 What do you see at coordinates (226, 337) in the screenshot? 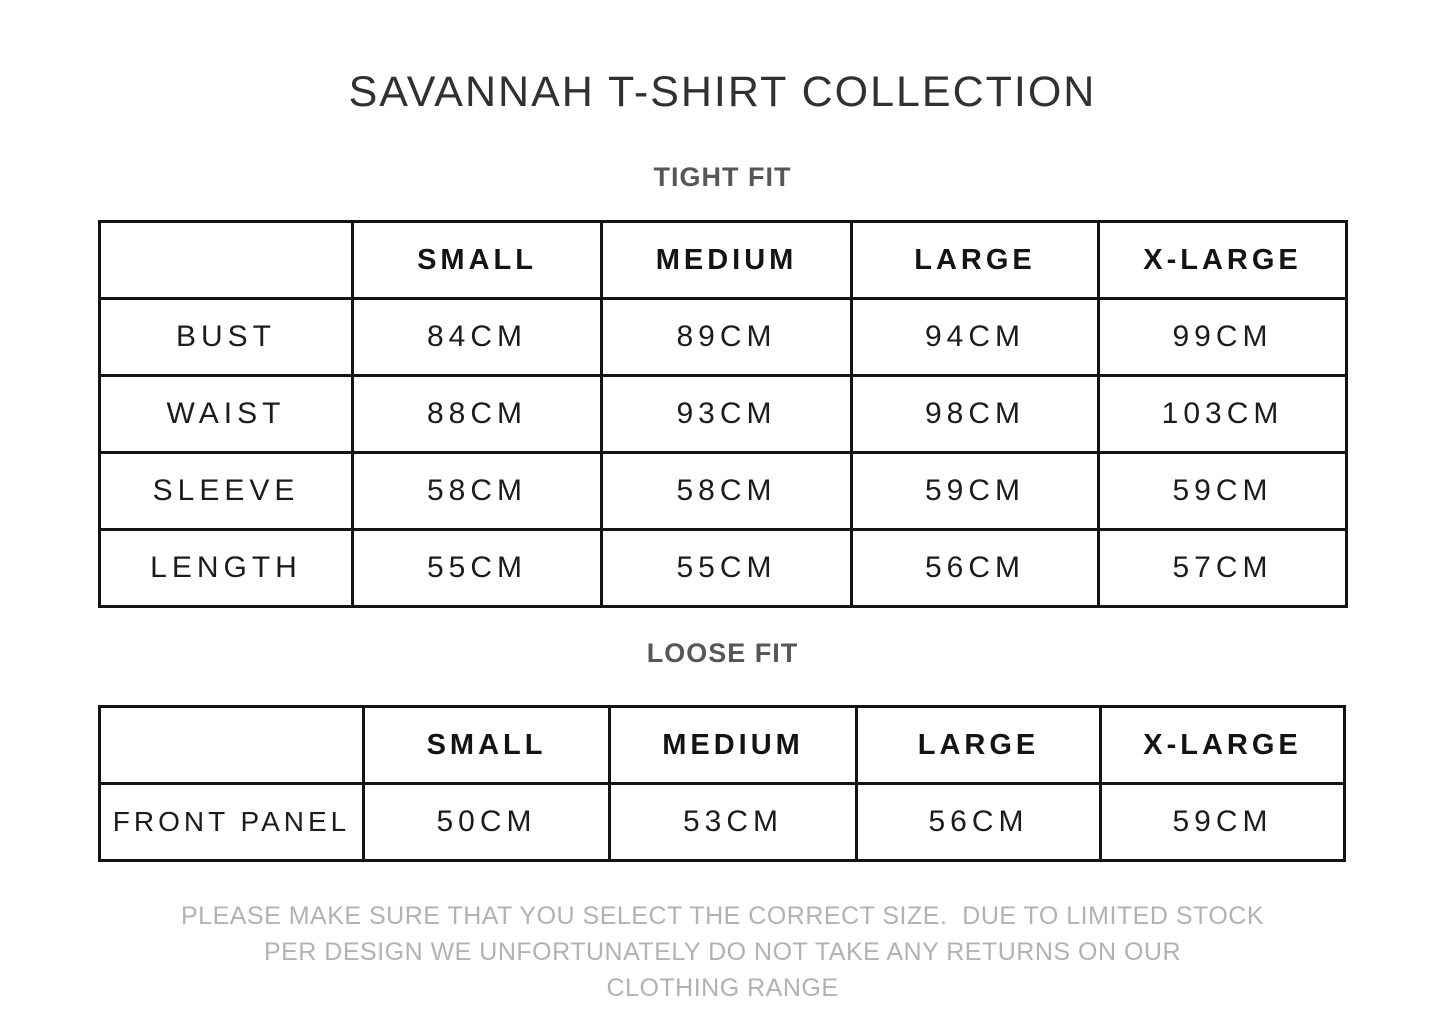
I see `row-label-bust: BUST` at bounding box center [226, 337].